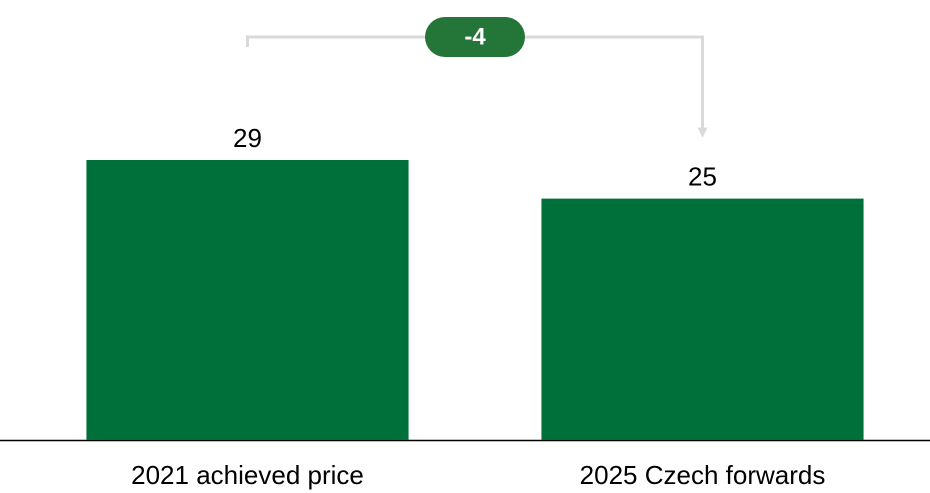 The width and height of the screenshot is (930, 493). I want to click on value-label: 29, so click(247, 138).